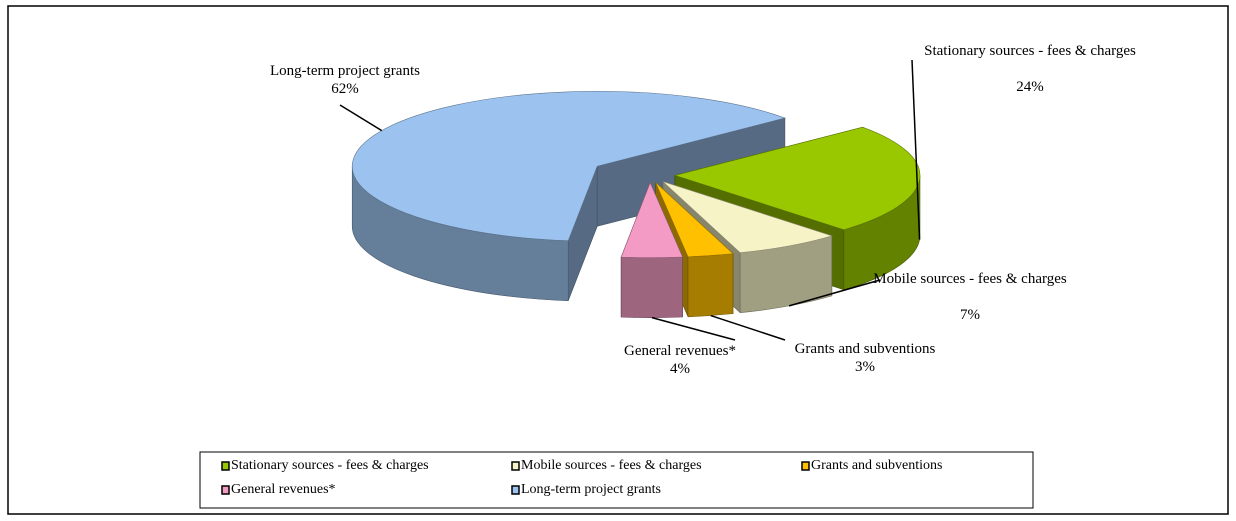 This screenshot has height=521, width=1236. I want to click on data-label-name: General revenues*, so click(680, 351).